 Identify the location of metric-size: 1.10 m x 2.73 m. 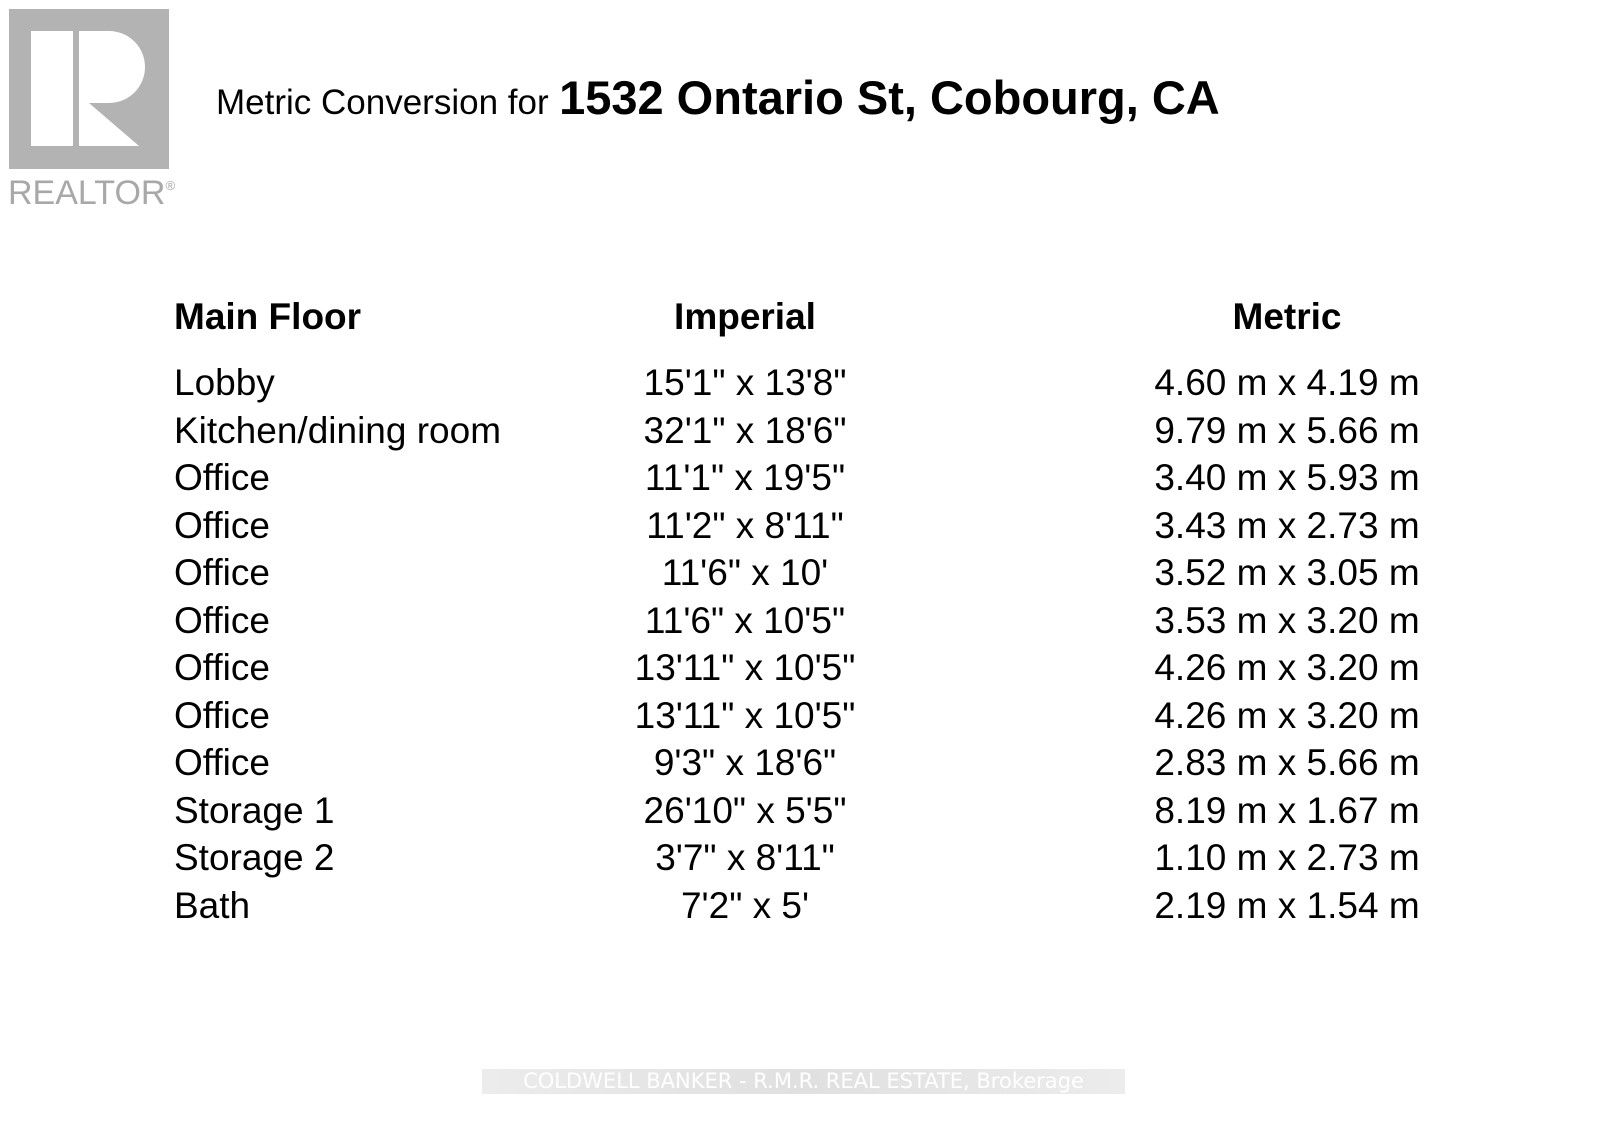
(1287, 857).